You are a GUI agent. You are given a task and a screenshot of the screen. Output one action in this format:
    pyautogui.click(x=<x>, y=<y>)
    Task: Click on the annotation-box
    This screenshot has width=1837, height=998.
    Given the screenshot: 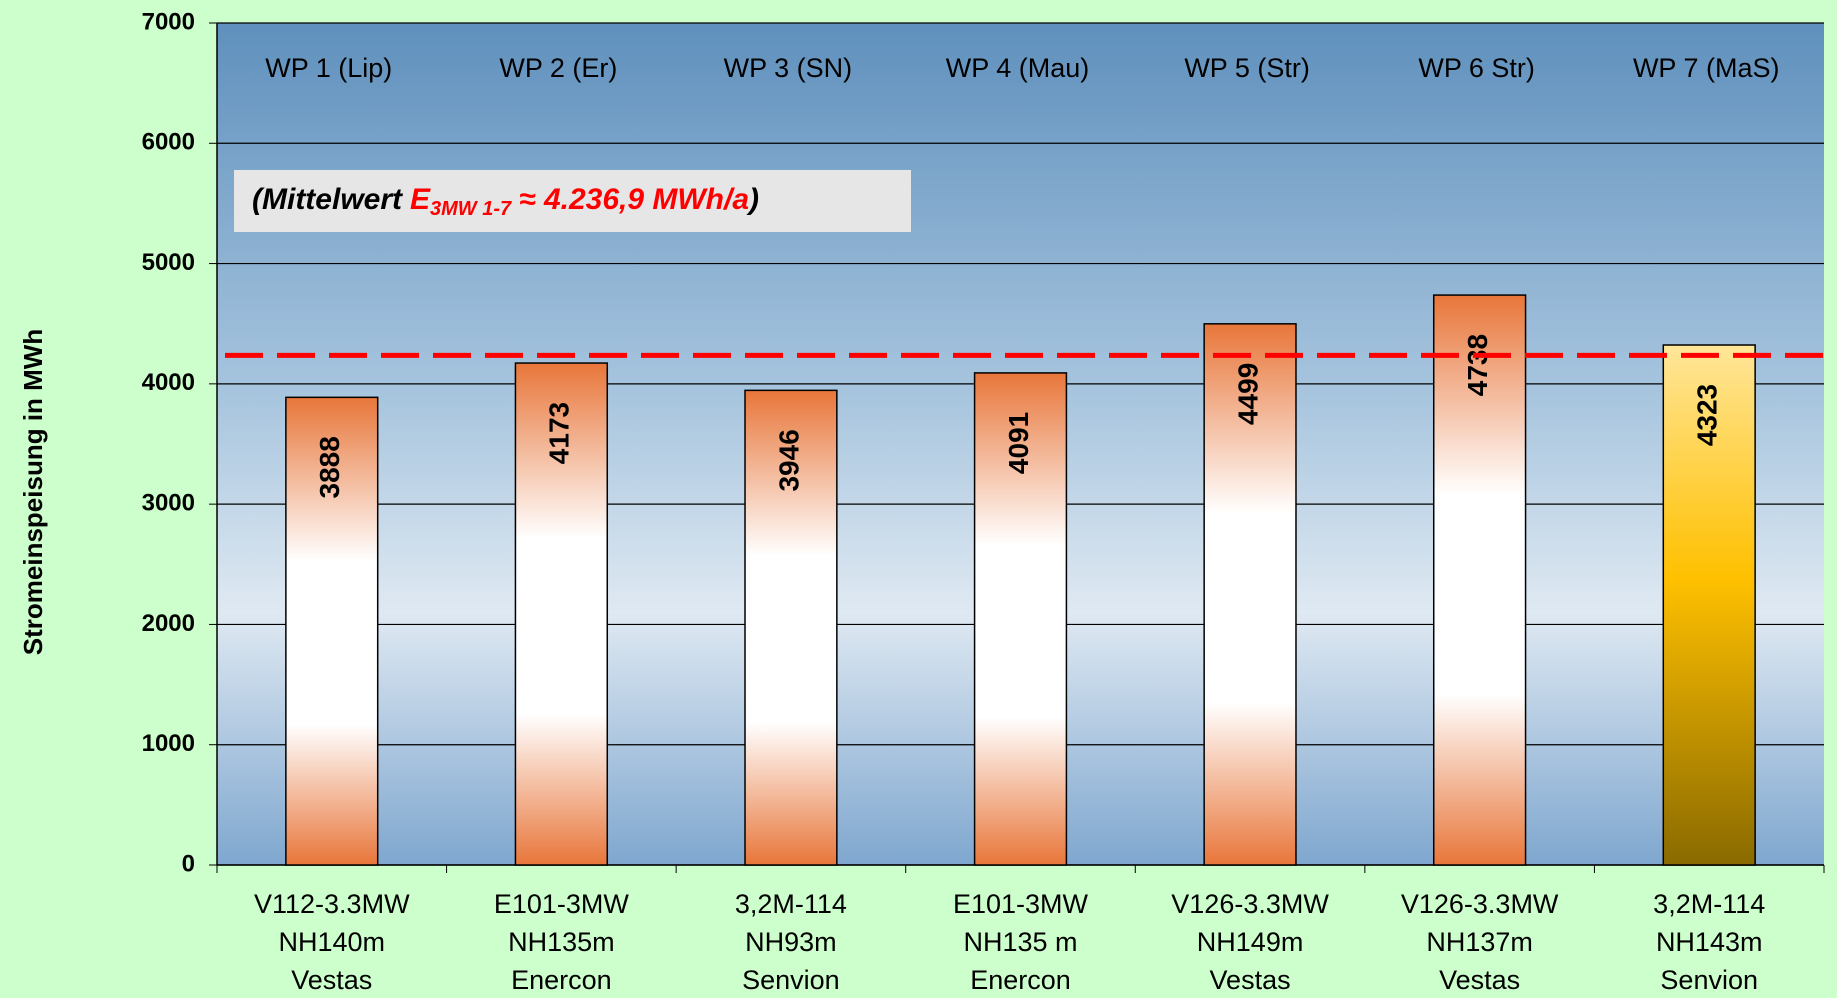 What is the action you would take?
    pyautogui.click(x=572, y=201)
    